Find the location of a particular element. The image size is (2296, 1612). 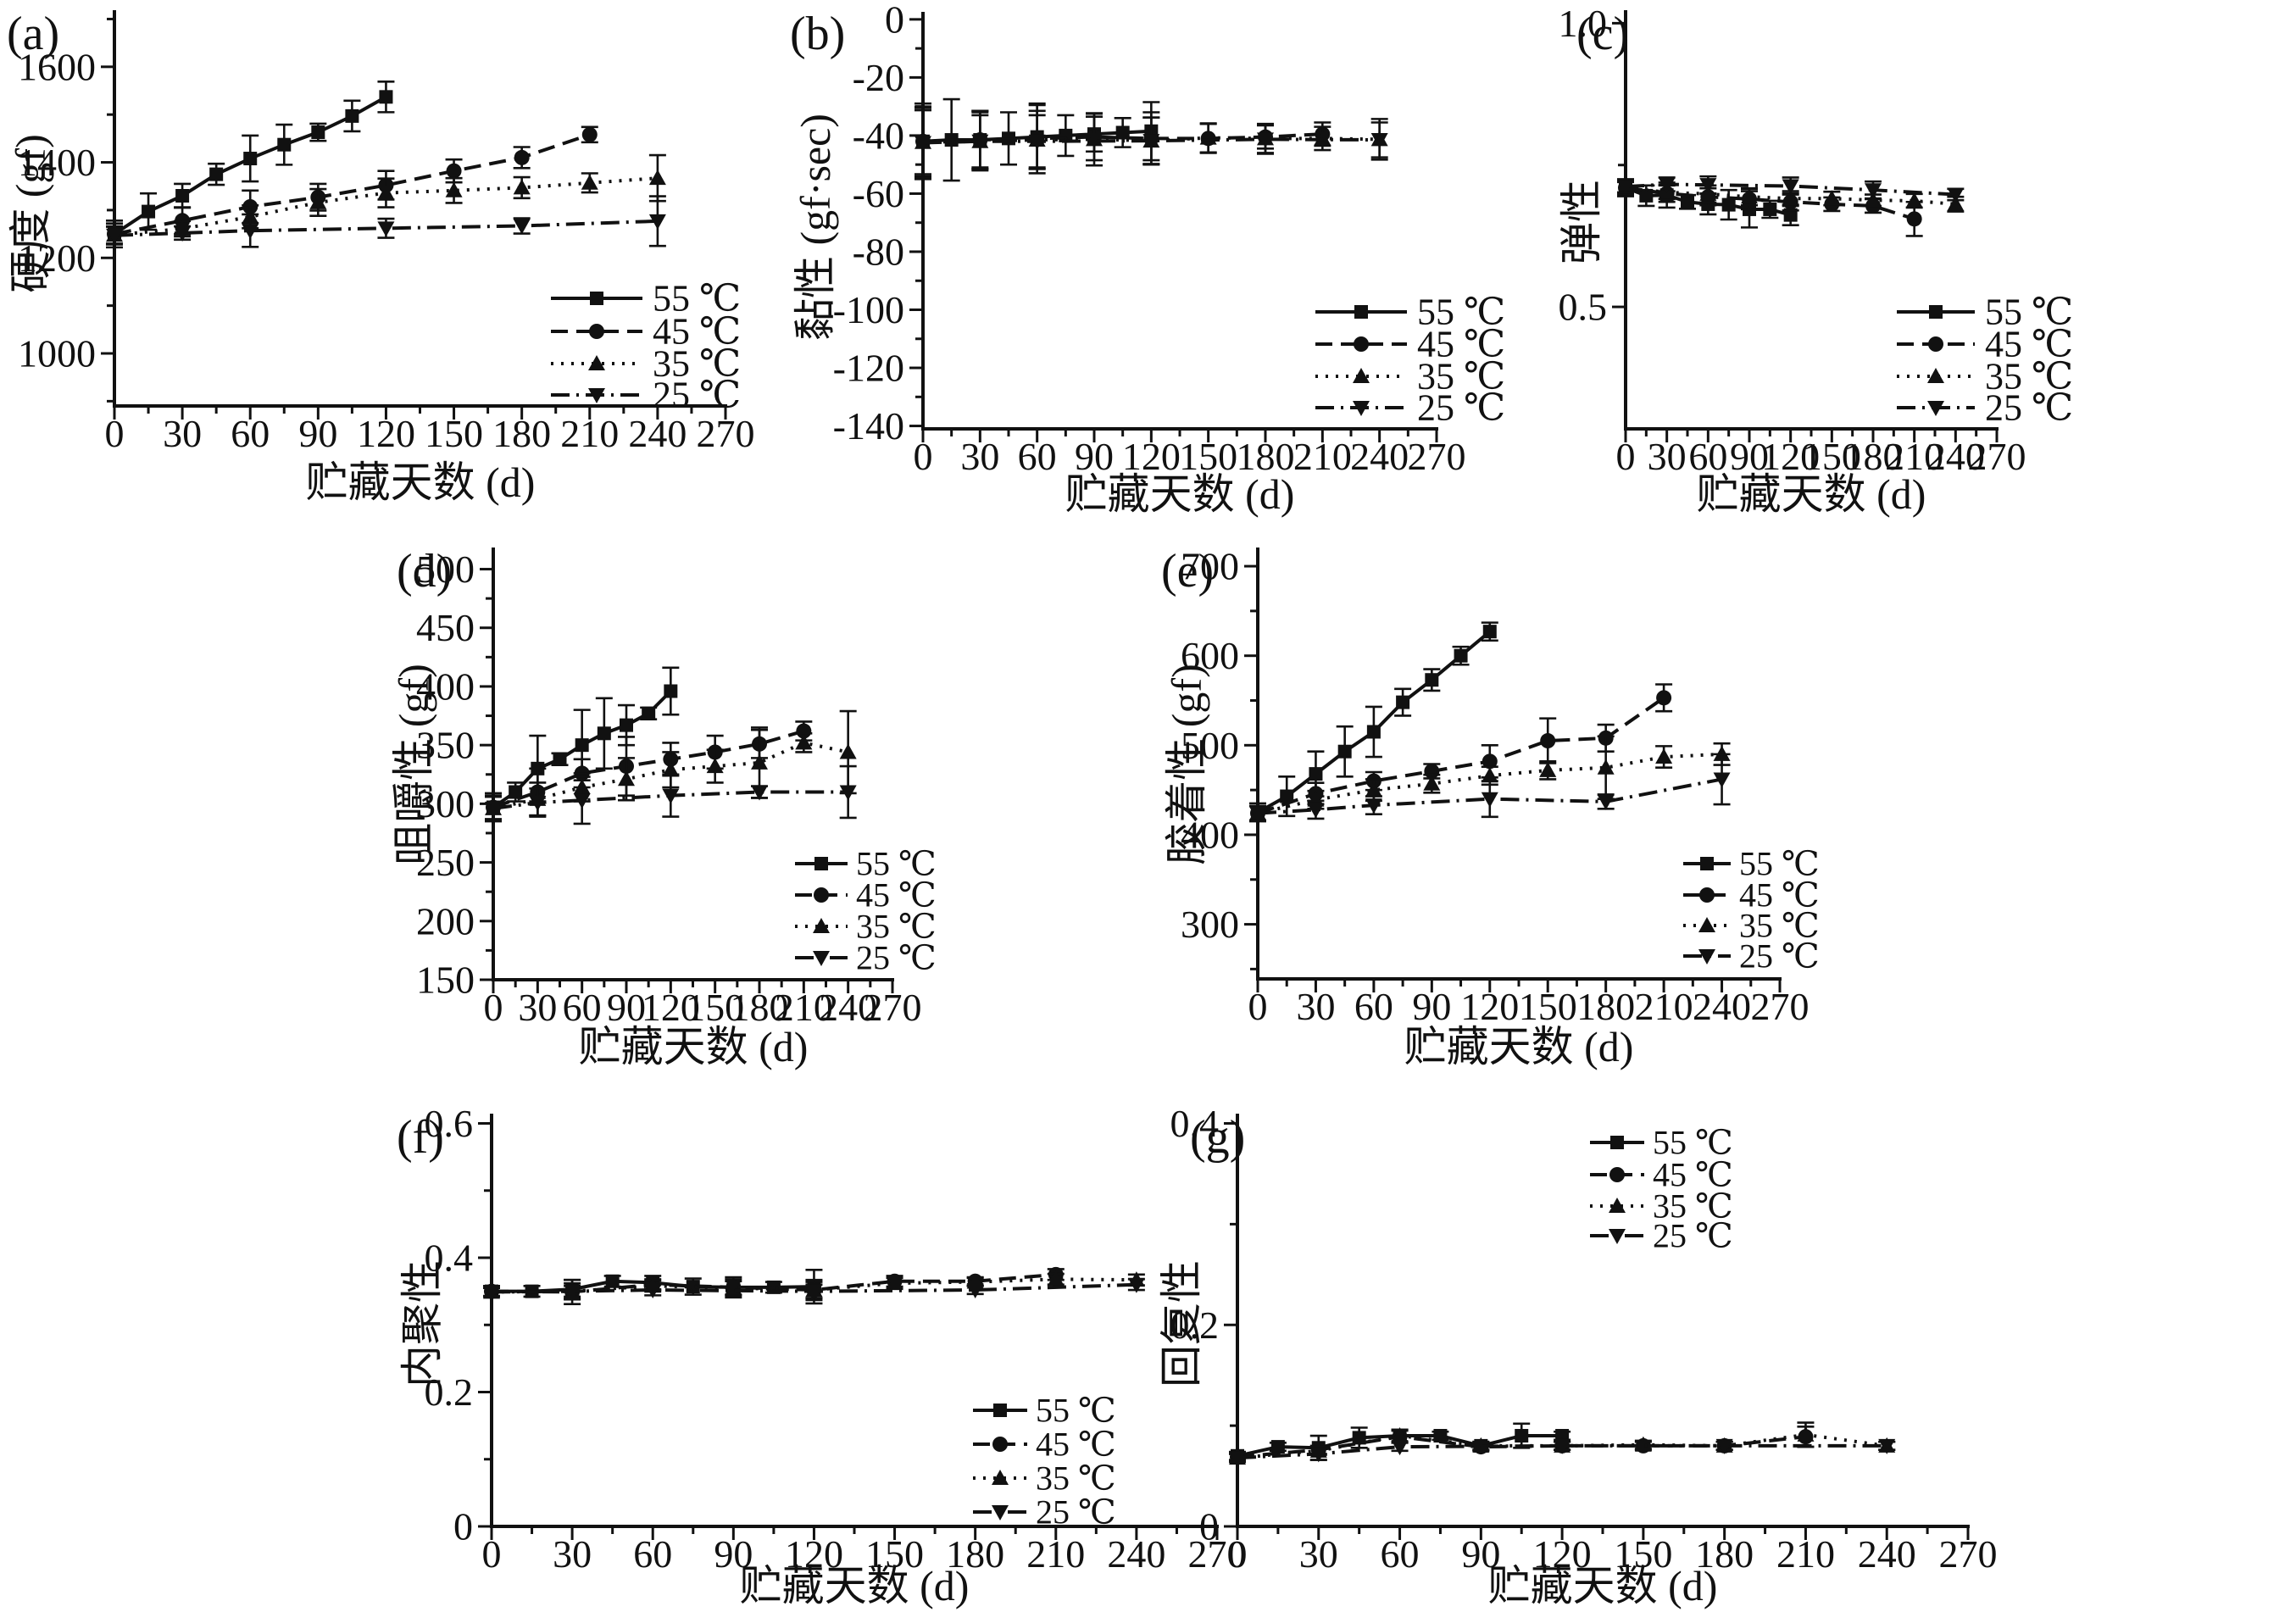

x-axis-title-c: 贮藏天数 (d) is located at coordinates (1811, 494).